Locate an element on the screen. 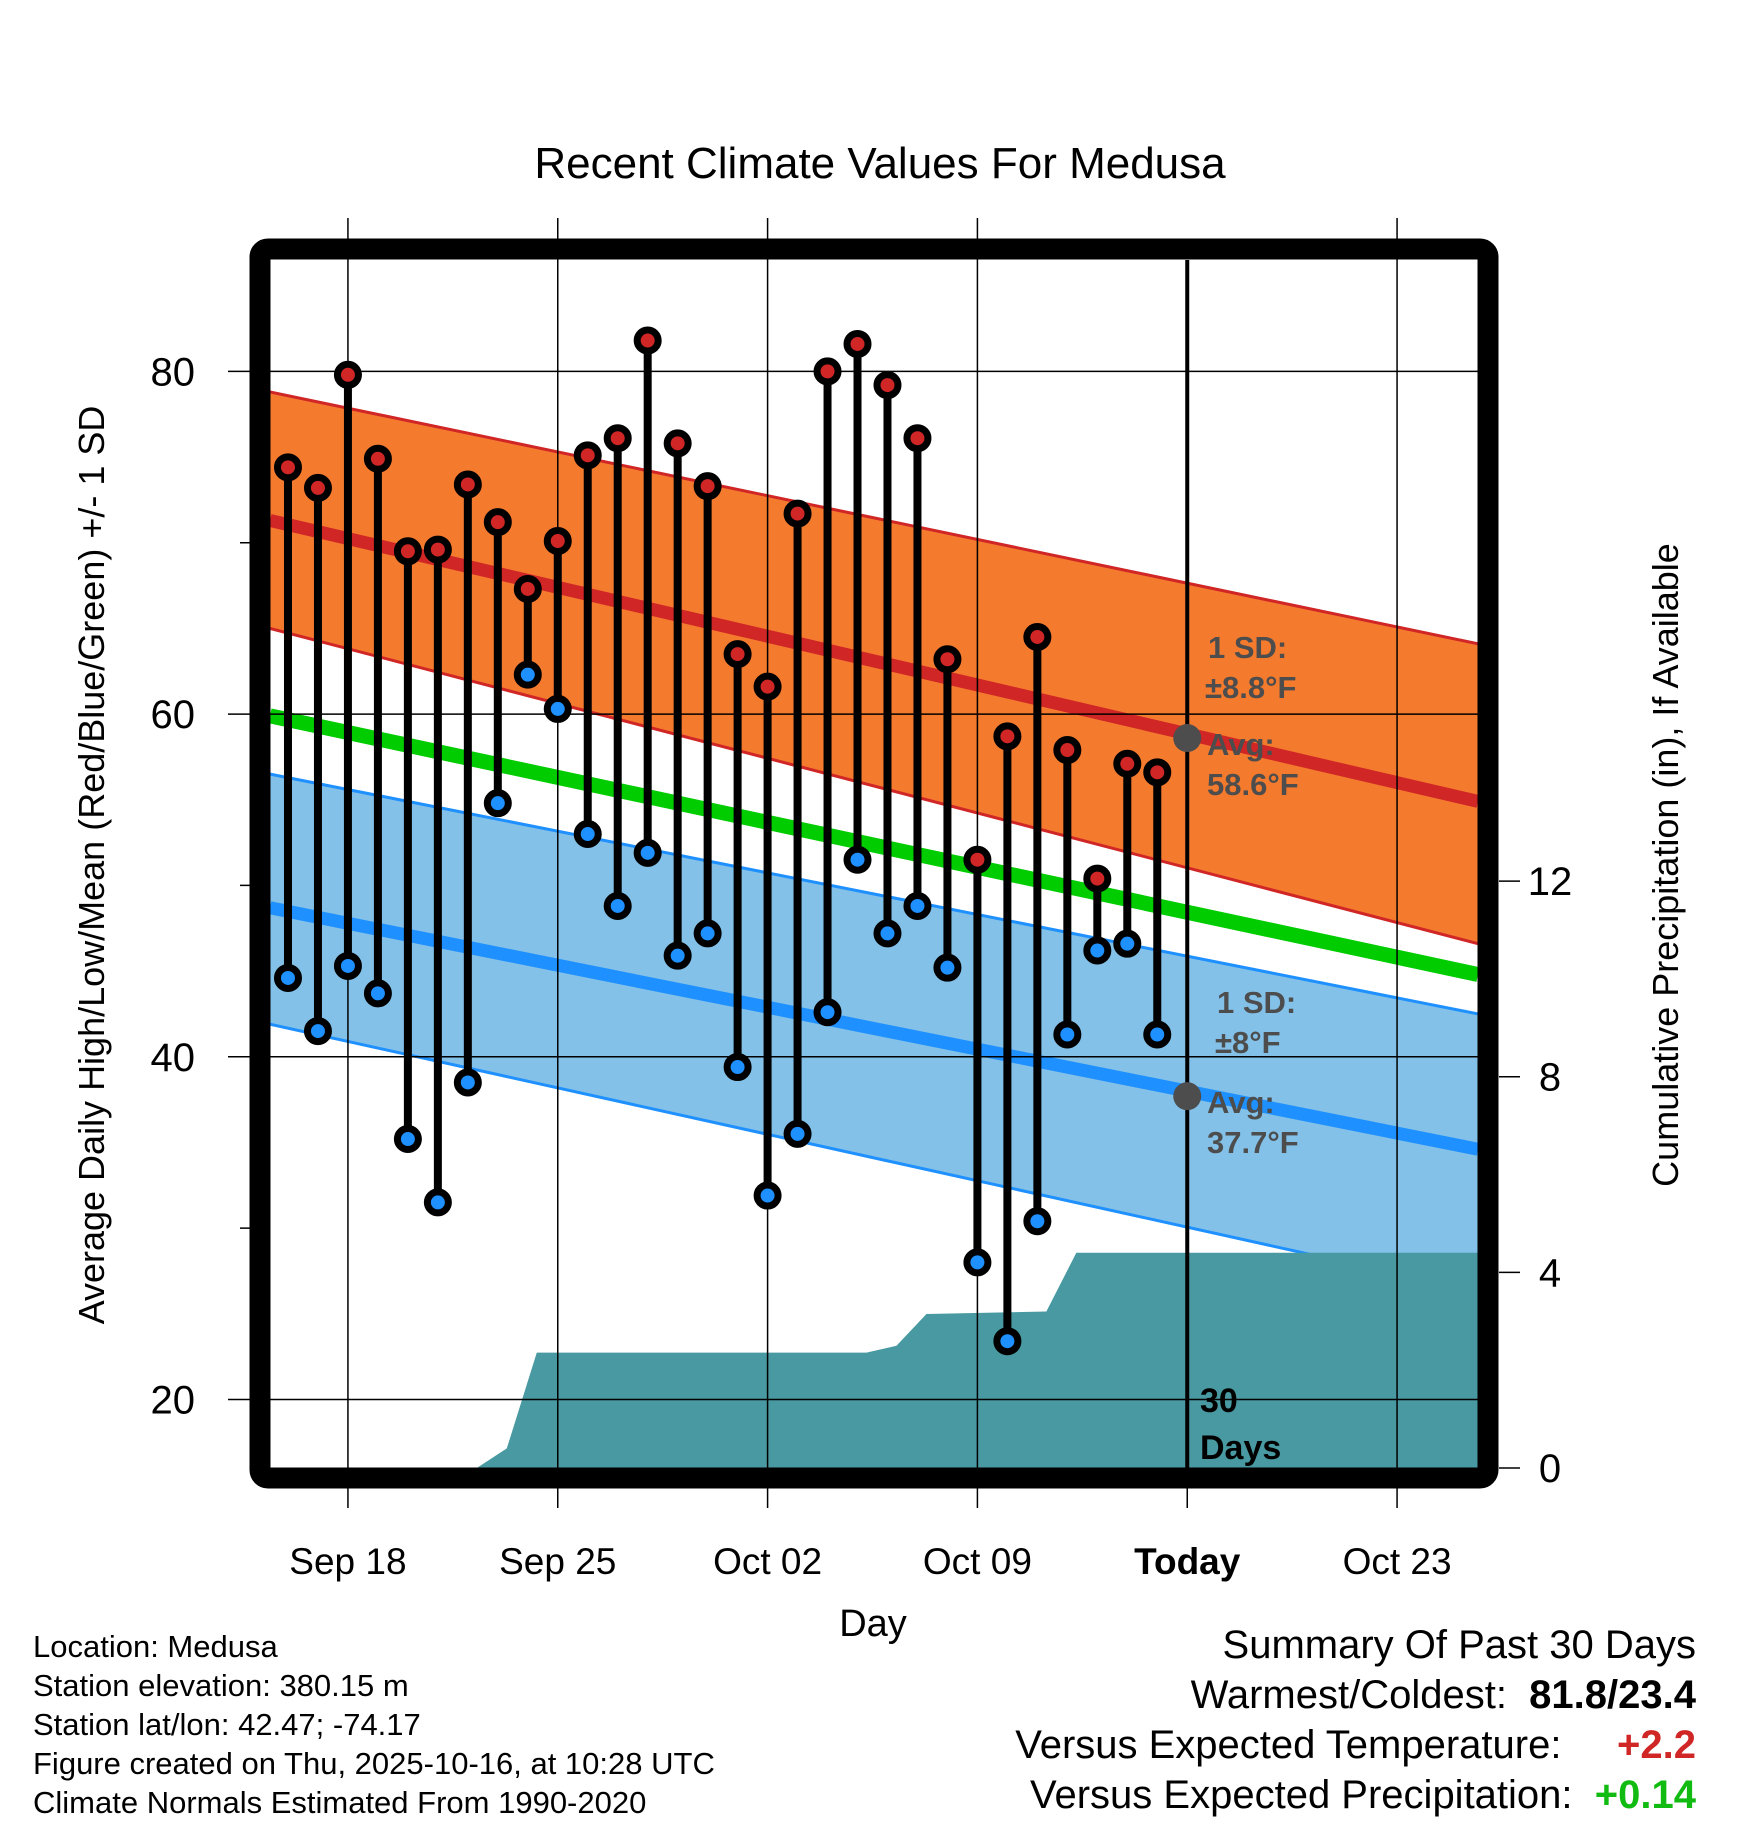 This screenshot has height=1828, width=1748. x-axis-label: Day is located at coordinates (873, 1624).